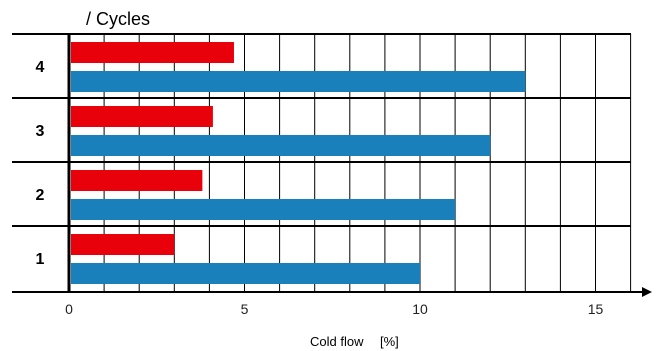  What do you see at coordinates (69, 309) in the screenshot?
I see `x-tick-label: 0` at bounding box center [69, 309].